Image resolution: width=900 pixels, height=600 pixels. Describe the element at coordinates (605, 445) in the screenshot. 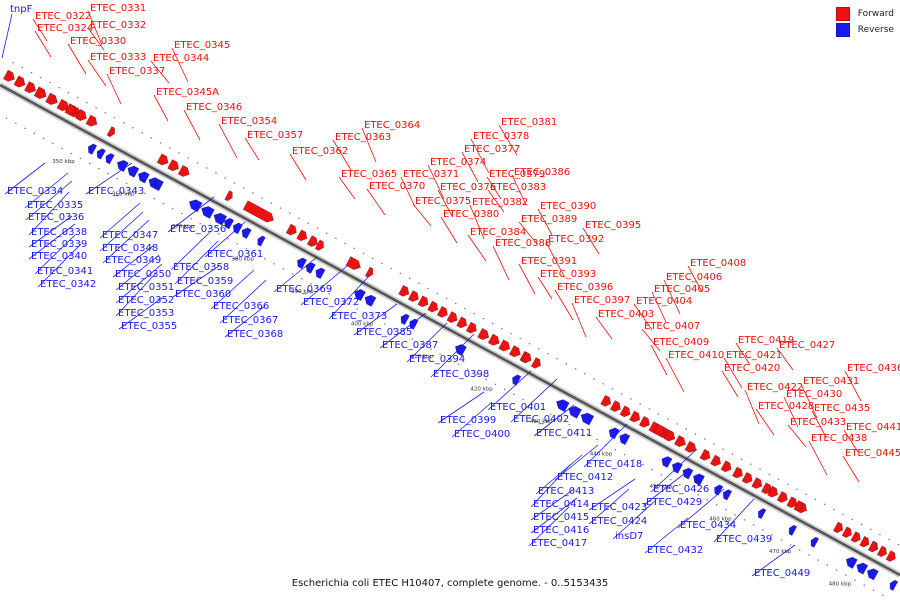

I see `gene-label-etec_0418-leader` at that location.